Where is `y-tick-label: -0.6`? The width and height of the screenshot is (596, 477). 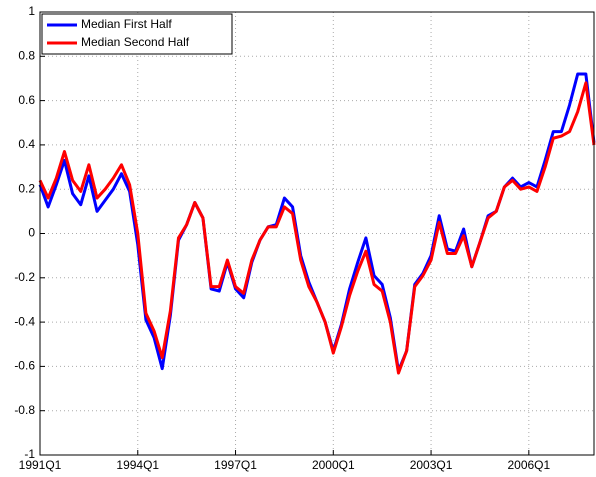
y-tick-label: -0.6 is located at coordinates (24, 366).